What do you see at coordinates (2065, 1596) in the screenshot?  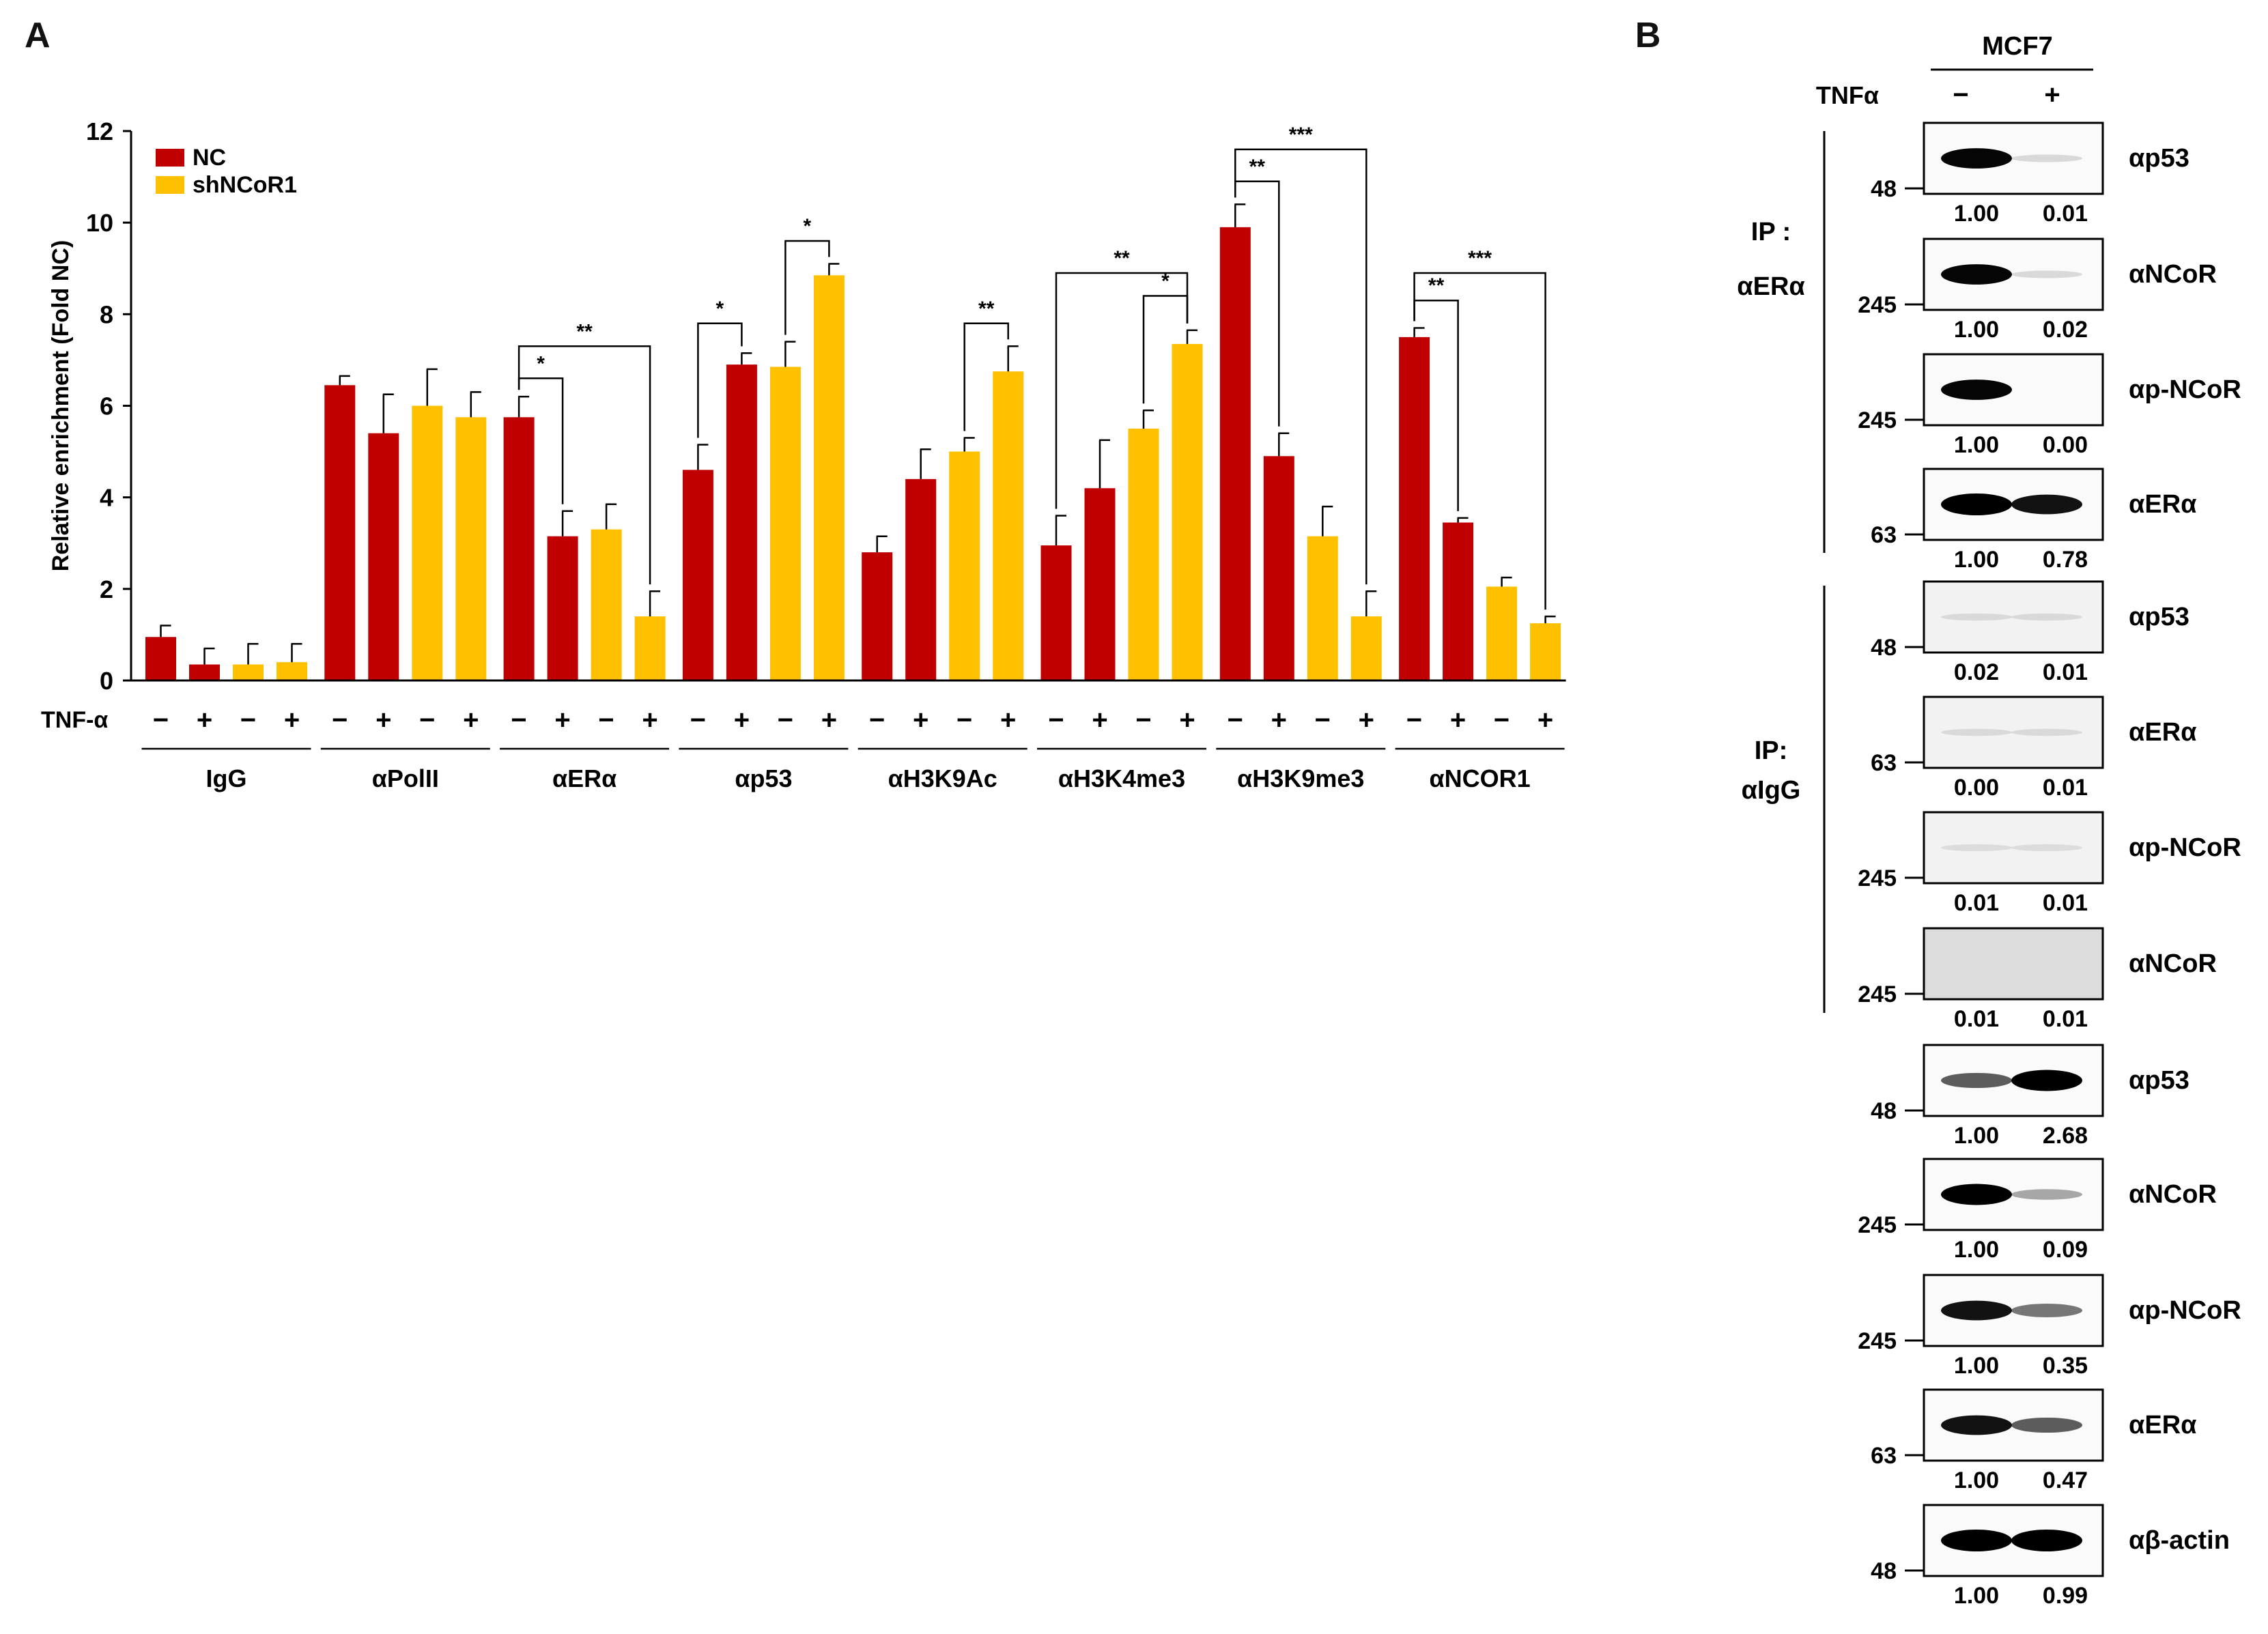 I see `quant-value: 0.99` at bounding box center [2065, 1596].